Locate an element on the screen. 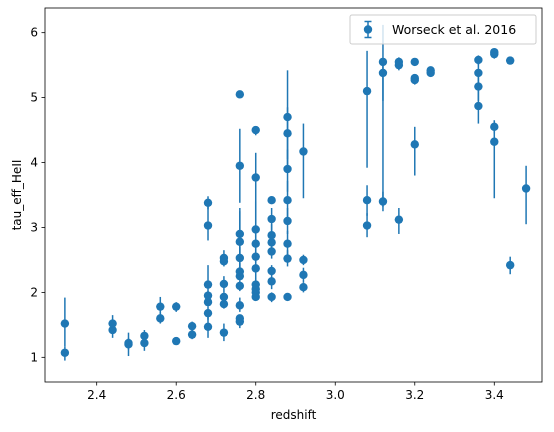 The height and width of the screenshot is (432, 554). x-tick-label: 2.8 is located at coordinates (255, 395).